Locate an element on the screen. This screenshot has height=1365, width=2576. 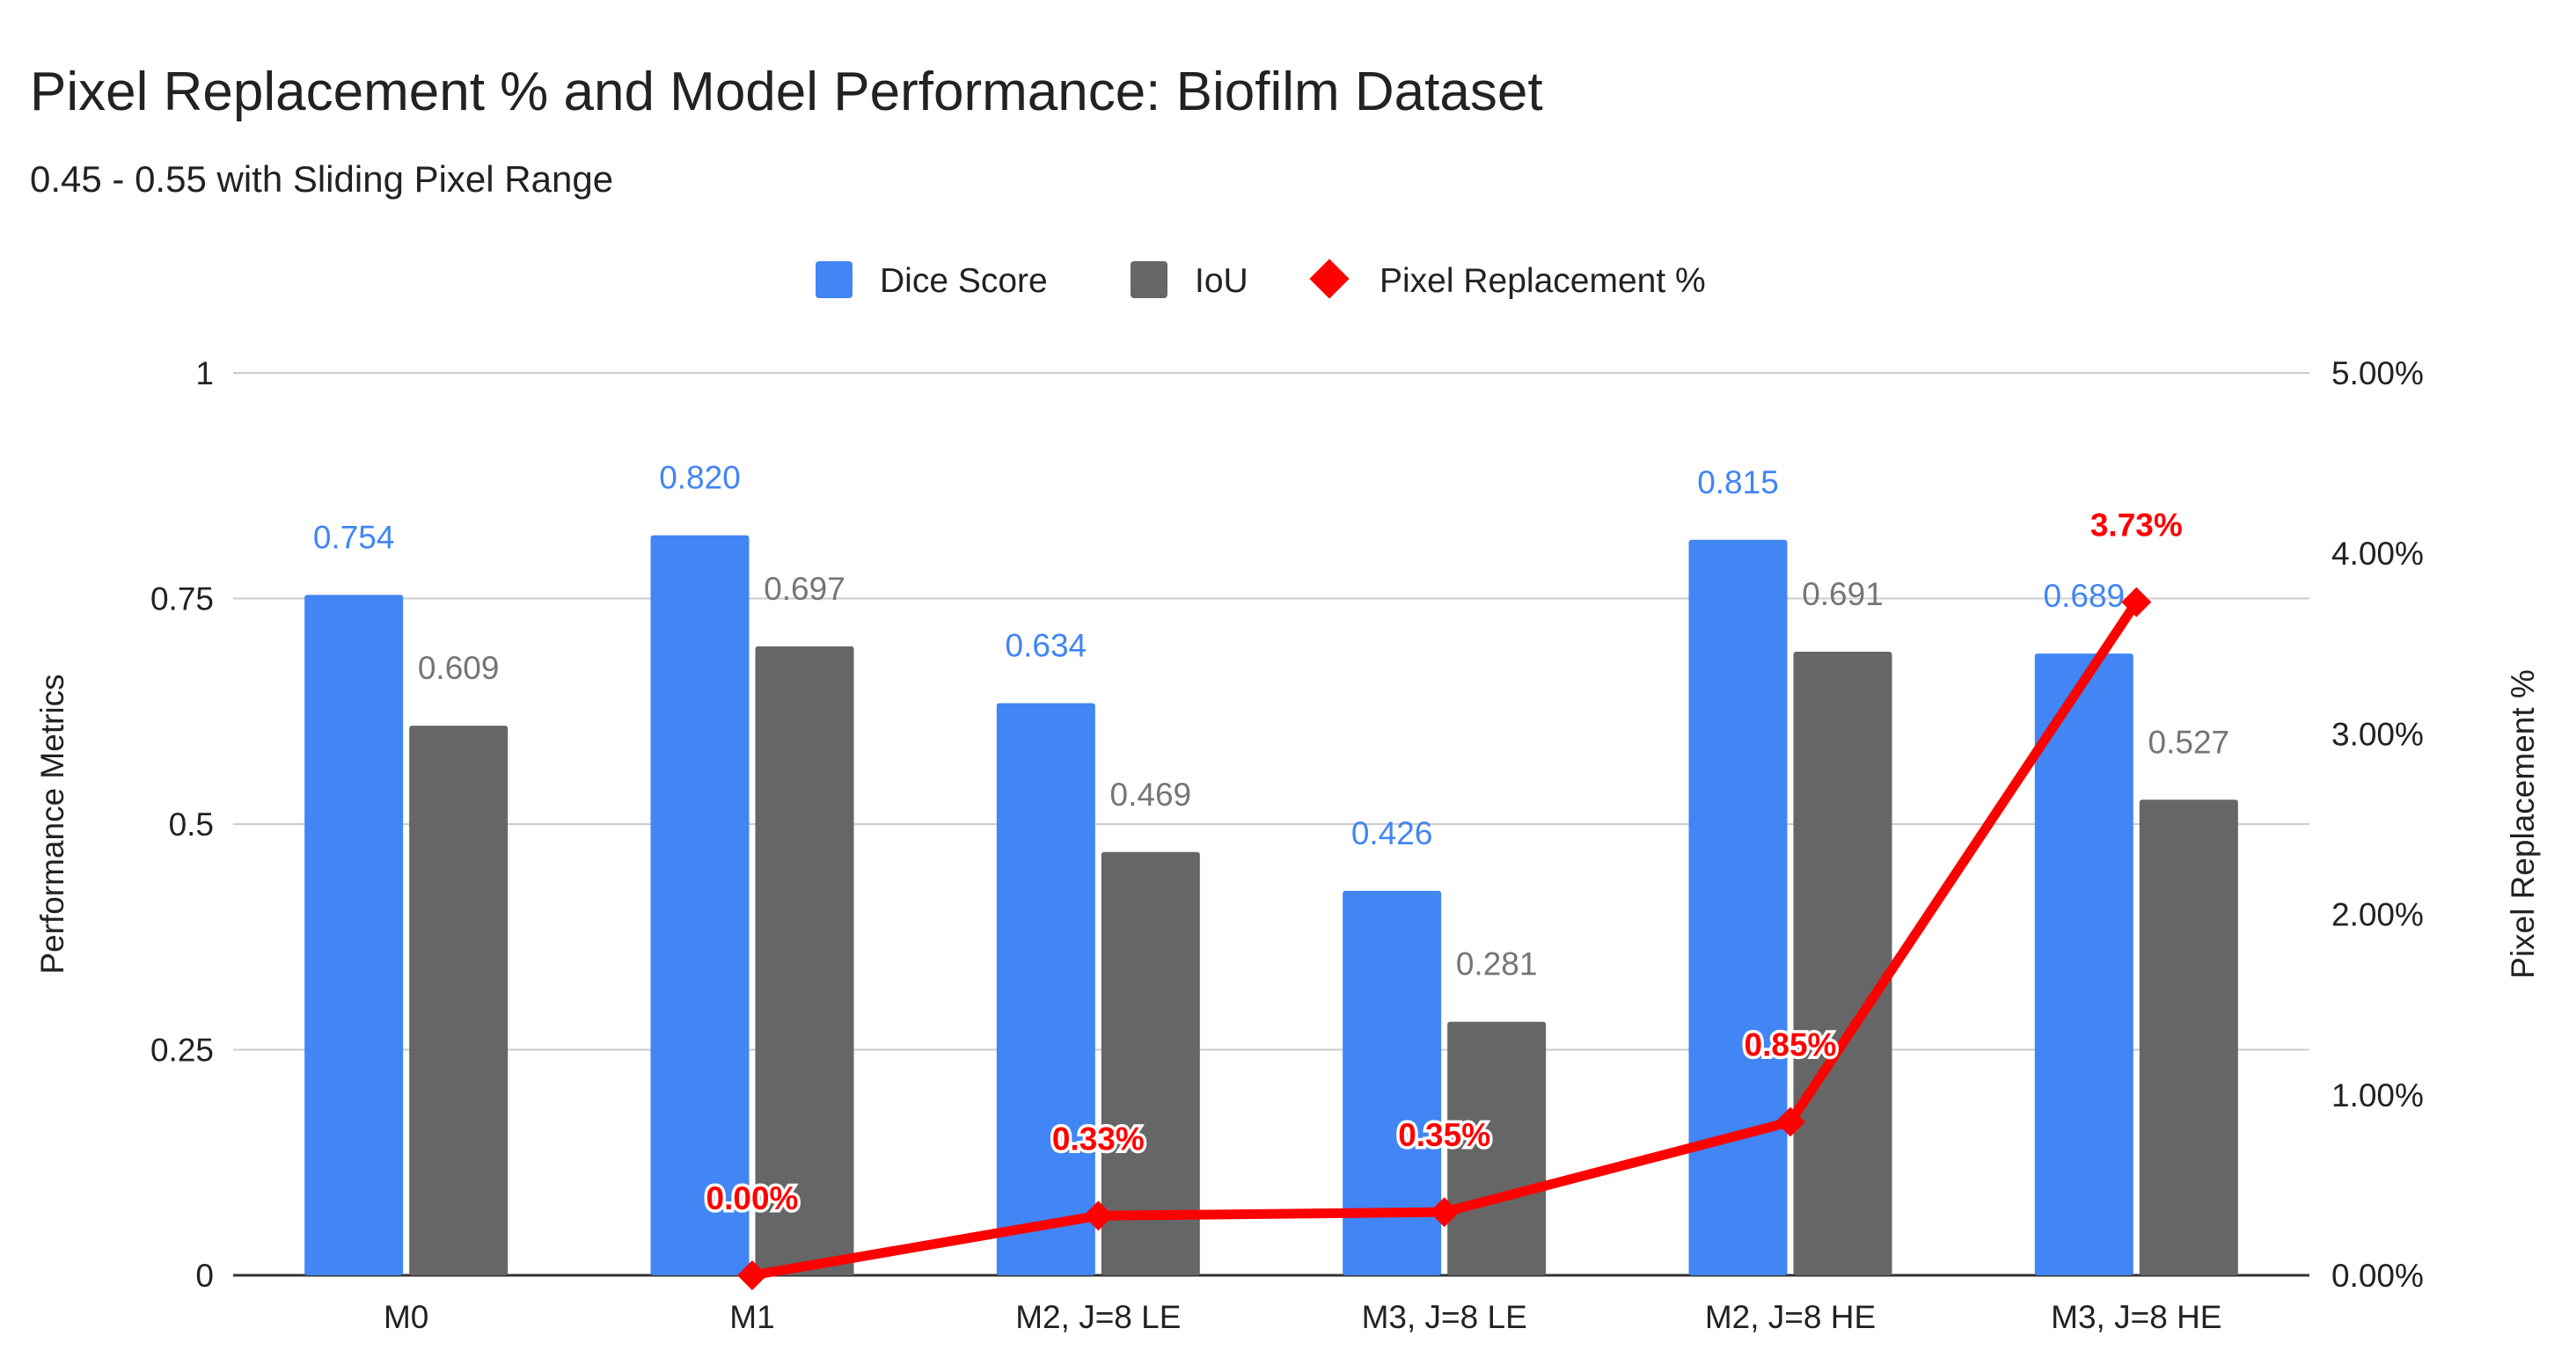
legend-swatch-pixel is located at coordinates (1329, 279).